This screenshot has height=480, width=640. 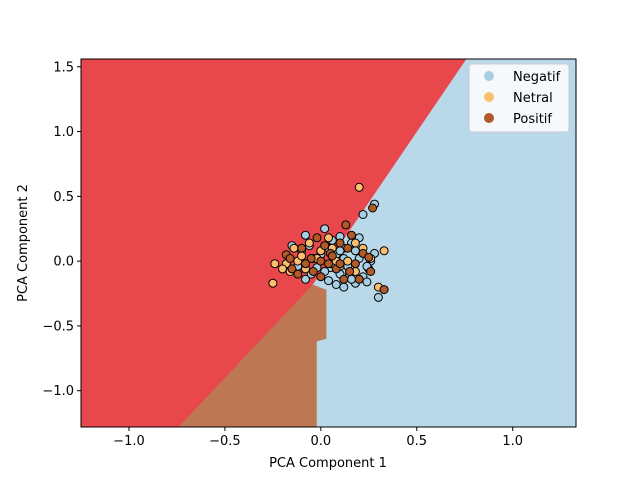 What do you see at coordinates (63, 132) in the screenshot?
I see `y-tick-label: 1.0` at bounding box center [63, 132].